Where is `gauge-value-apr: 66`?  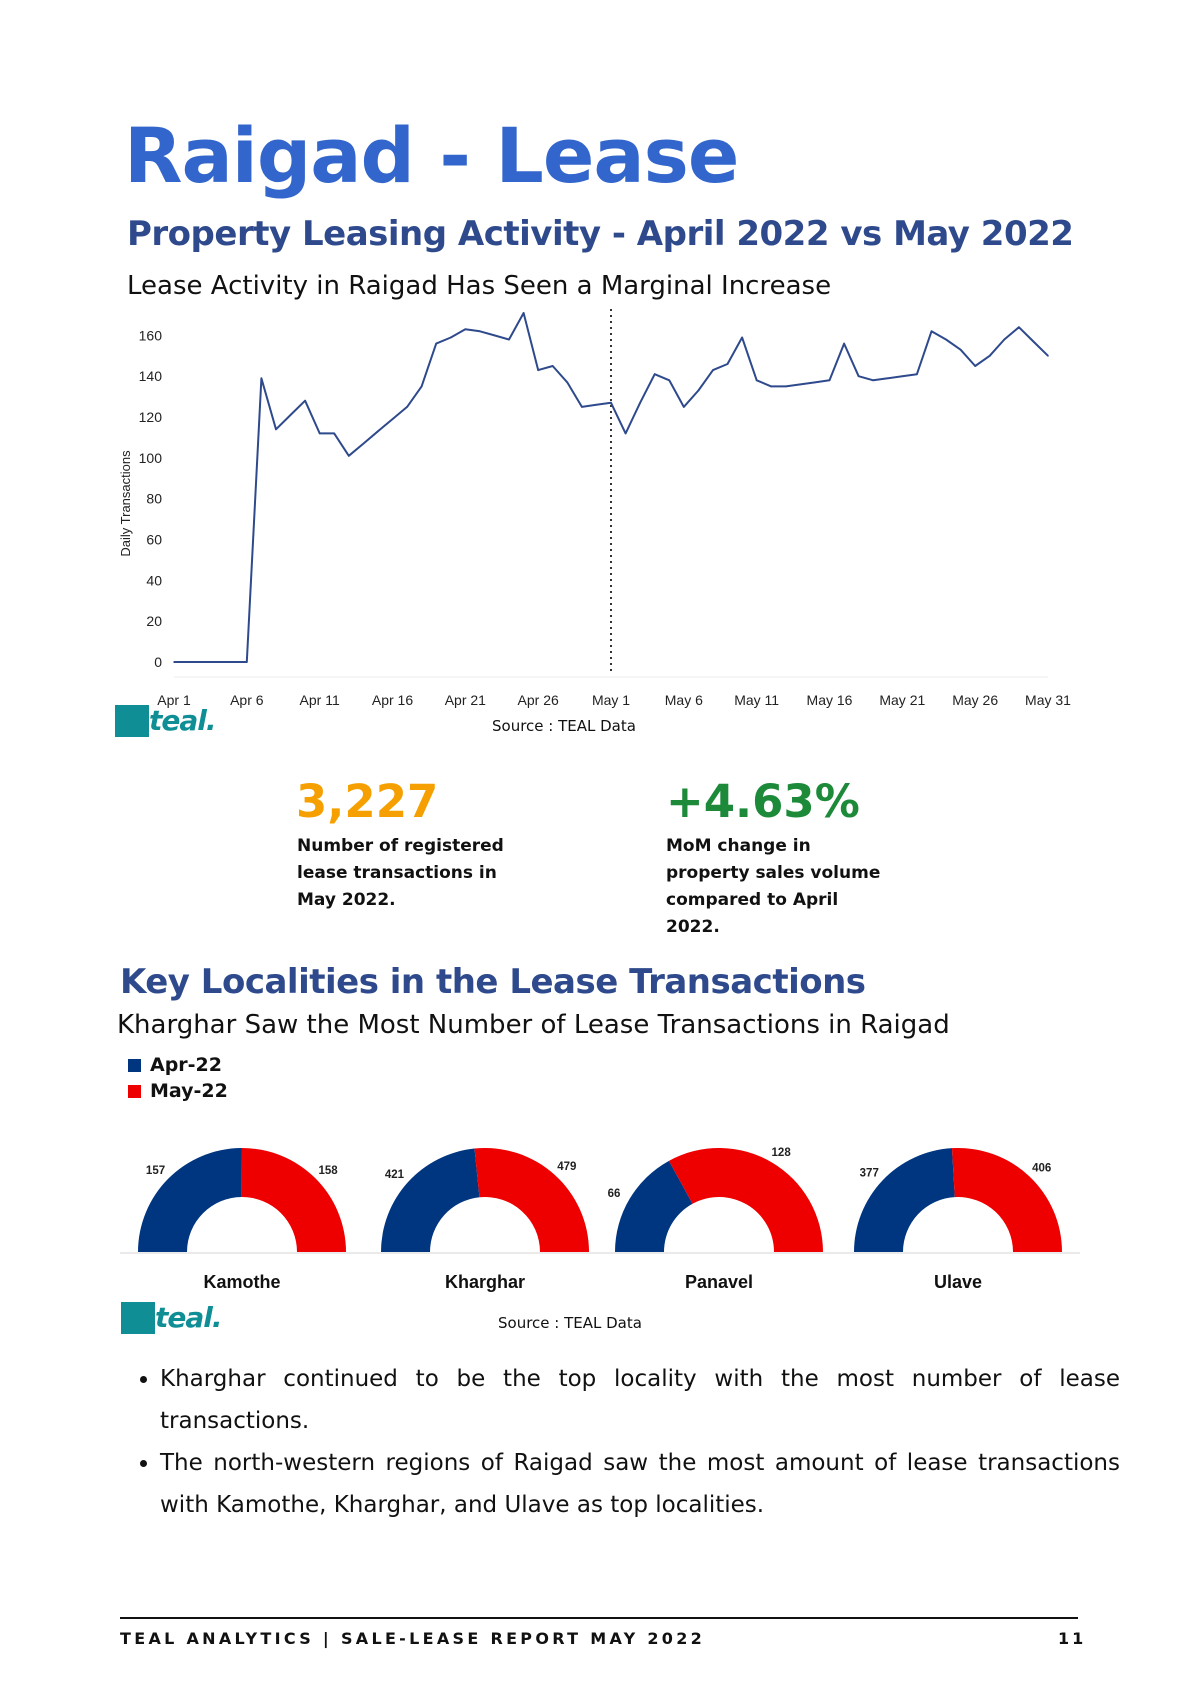
gauge-value-apr: 66 is located at coordinates (614, 1194).